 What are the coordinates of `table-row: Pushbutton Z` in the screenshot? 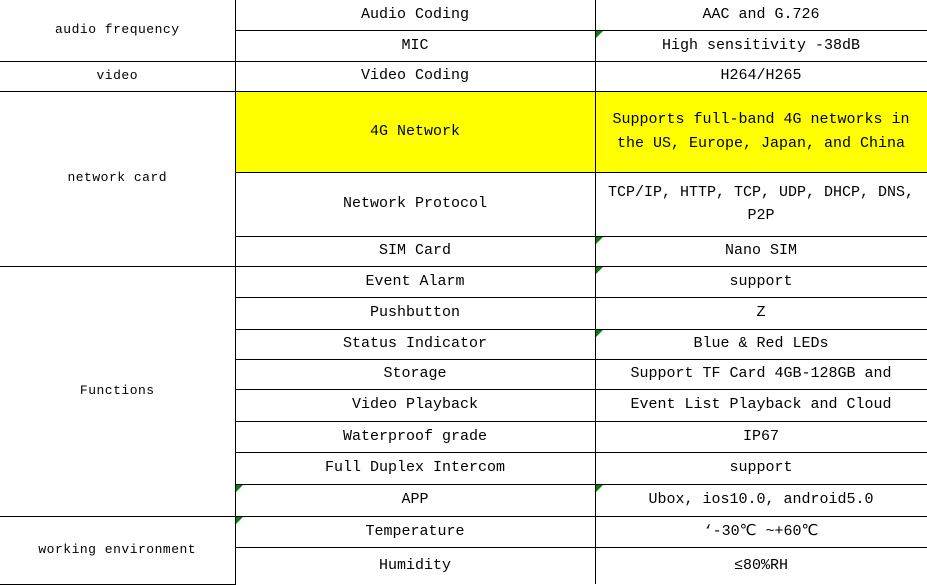 It's located at (463, 313).